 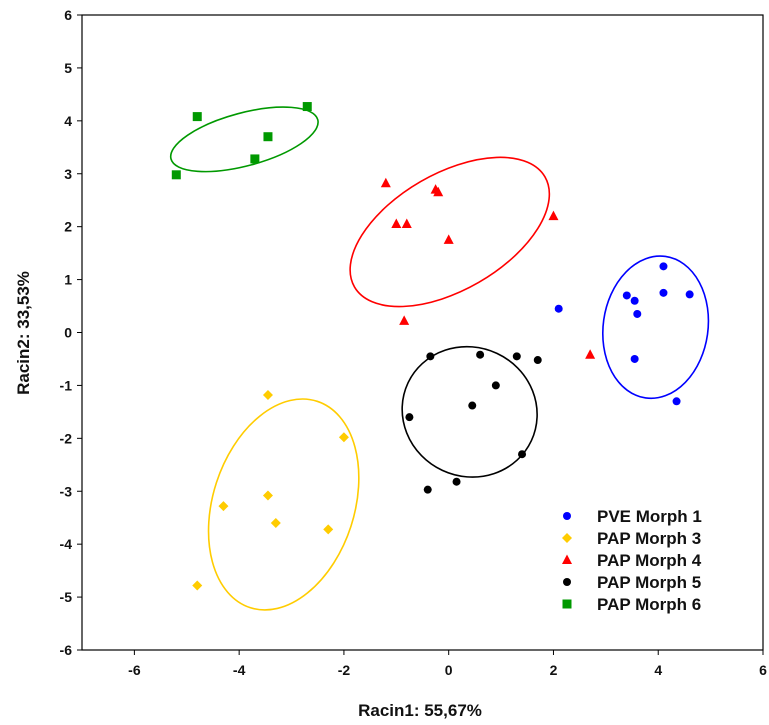 I want to click on x-tick-label: -6, so click(x=134, y=670).